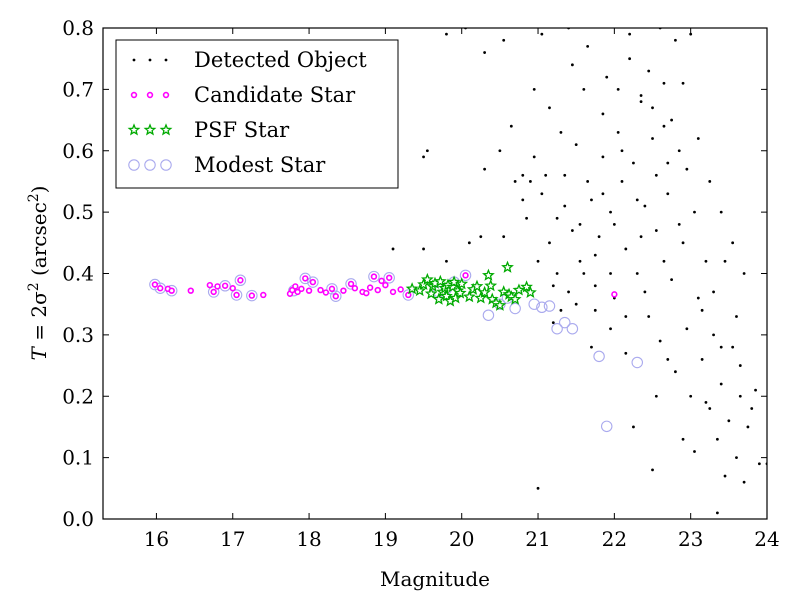 The height and width of the screenshot is (600, 800). Describe the element at coordinates (156, 539) in the screenshot. I see `x-tick-label: 16` at that location.